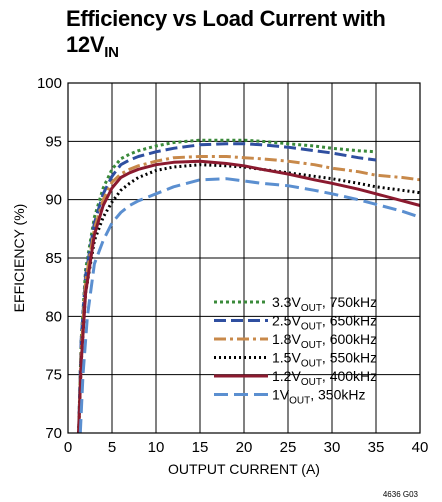 The image size is (442, 502). What do you see at coordinates (349, 358) in the screenshot?
I see `legend-label-post: , 550kHz` at bounding box center [349, 358].